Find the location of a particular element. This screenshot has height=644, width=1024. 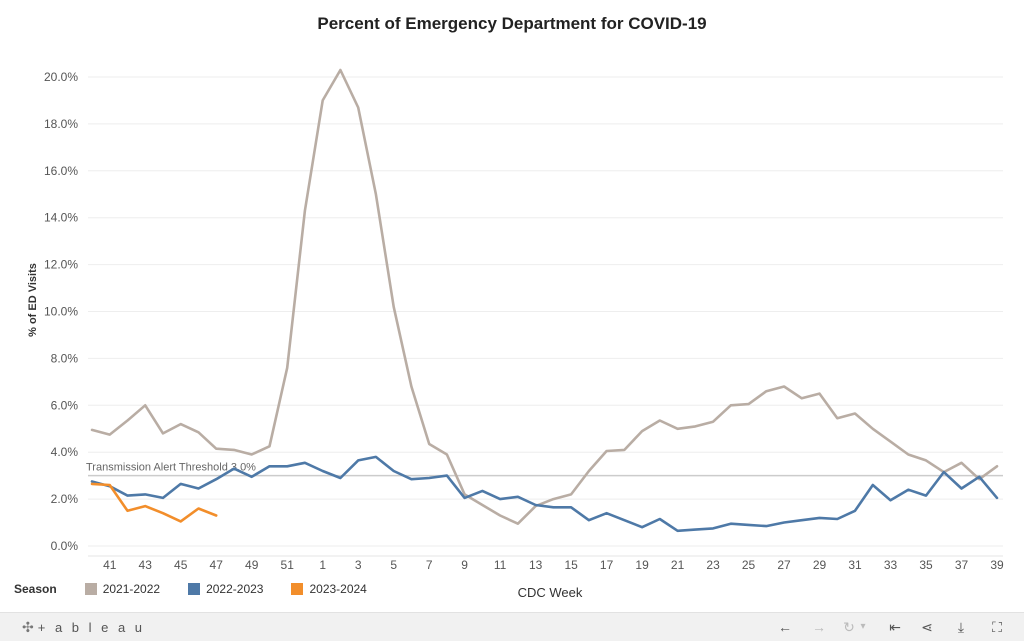

x-axis-title: CDC Week is located at coordinates (550, 592).